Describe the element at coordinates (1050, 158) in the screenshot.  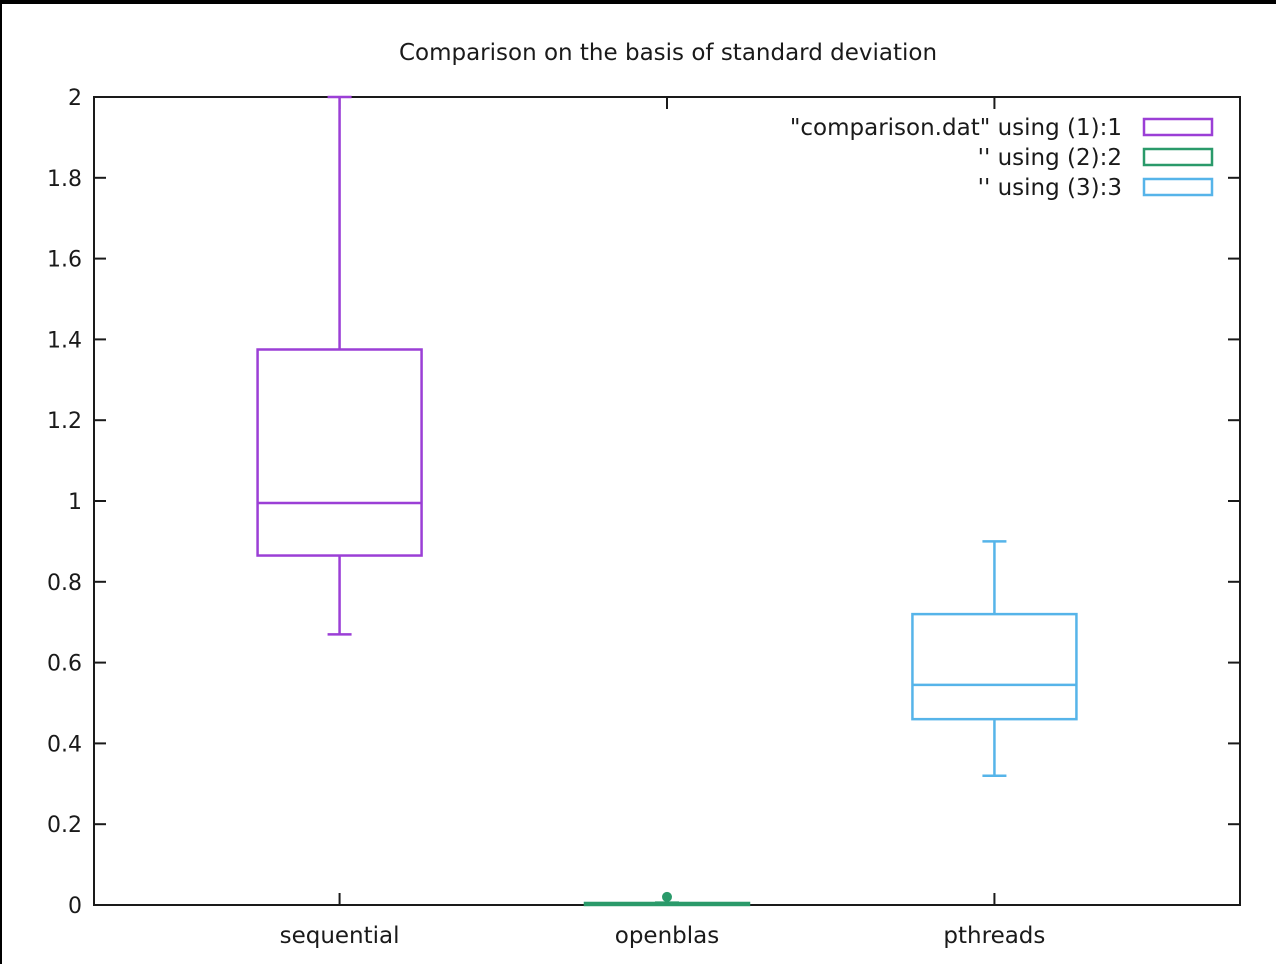
I see `legend-label: '' using (2):2` at that location.